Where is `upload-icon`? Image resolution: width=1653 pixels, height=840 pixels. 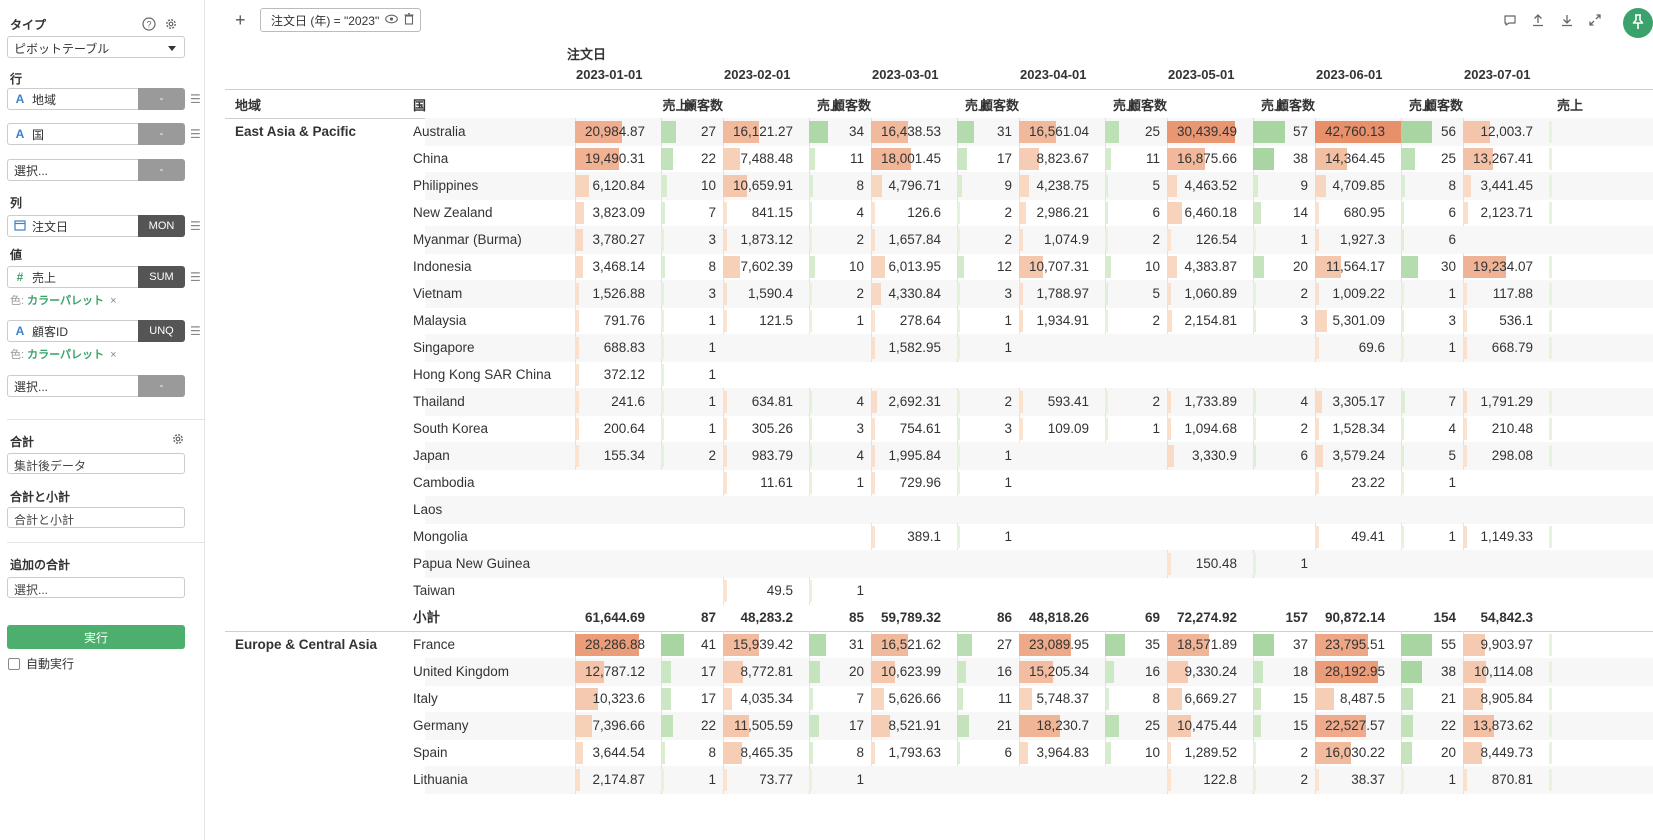 upload-icon is located at coordinates (1538, 20).